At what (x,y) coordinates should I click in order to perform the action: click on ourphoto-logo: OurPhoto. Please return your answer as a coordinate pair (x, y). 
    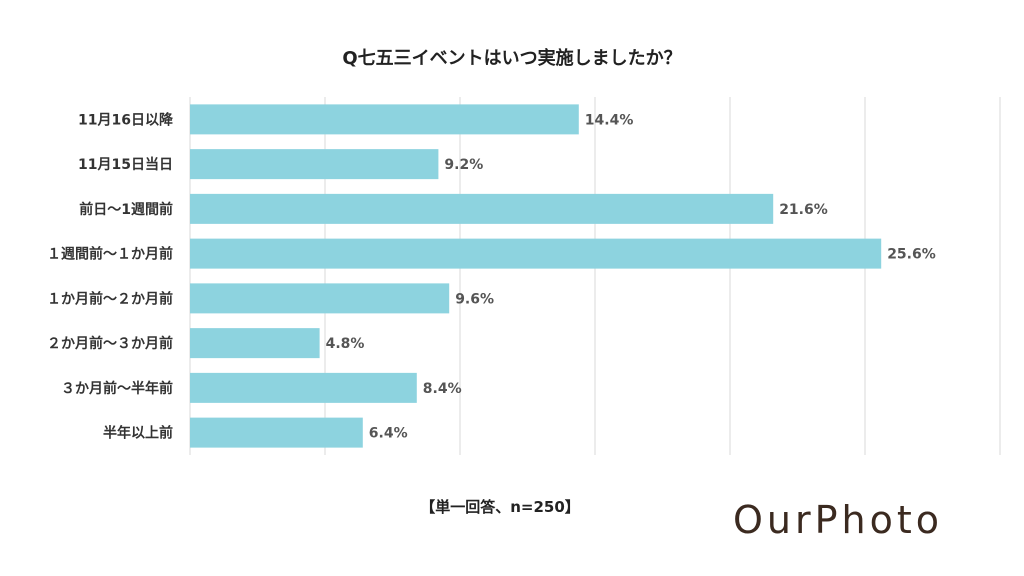
    Looking at the image, I should click on (838, 520).